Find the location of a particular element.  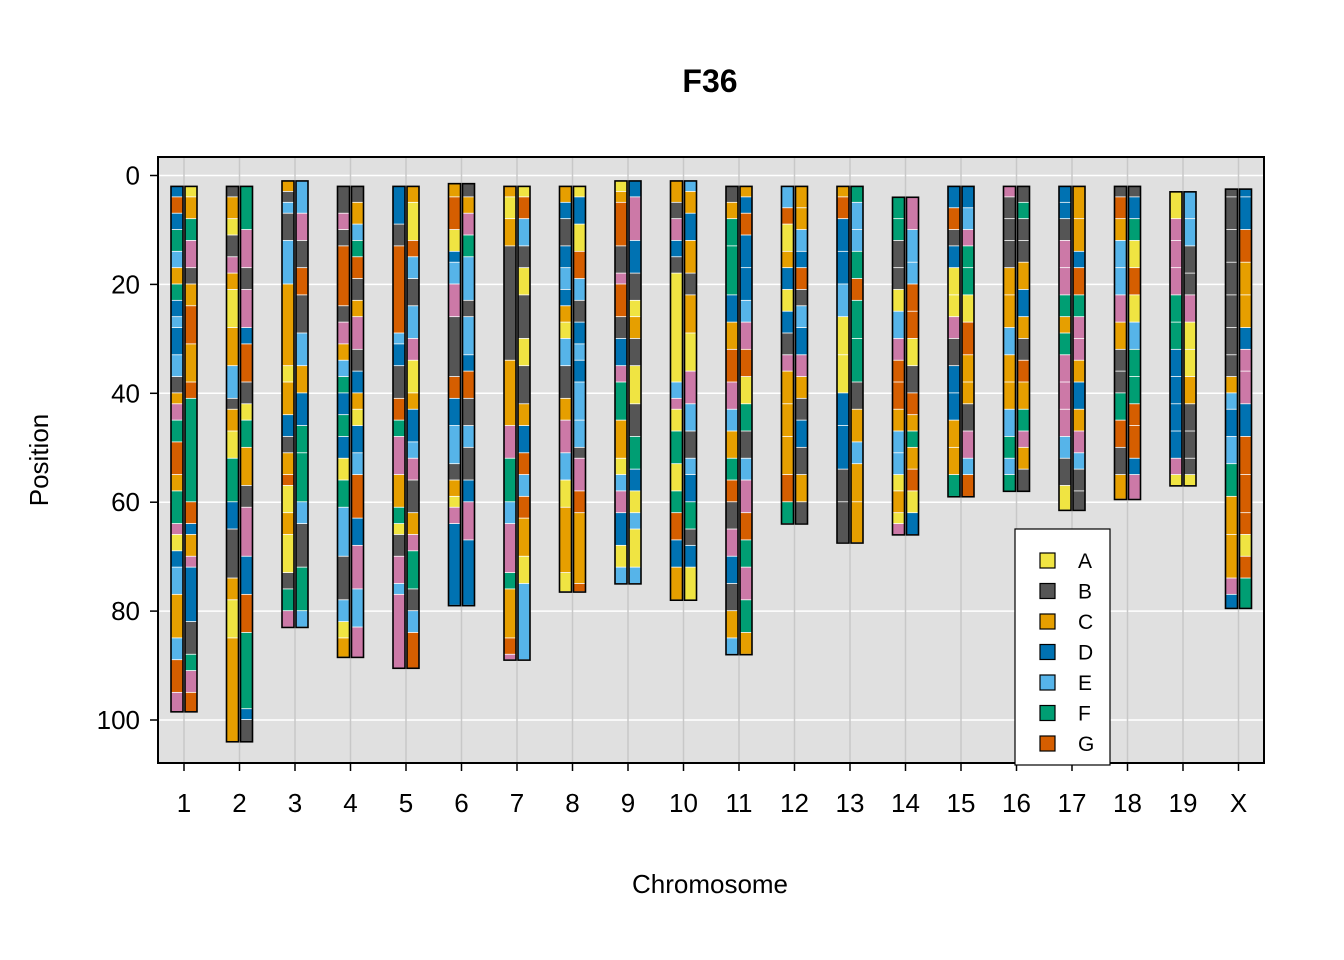

segment-3-h2-H is located at coordinates (302, 227).